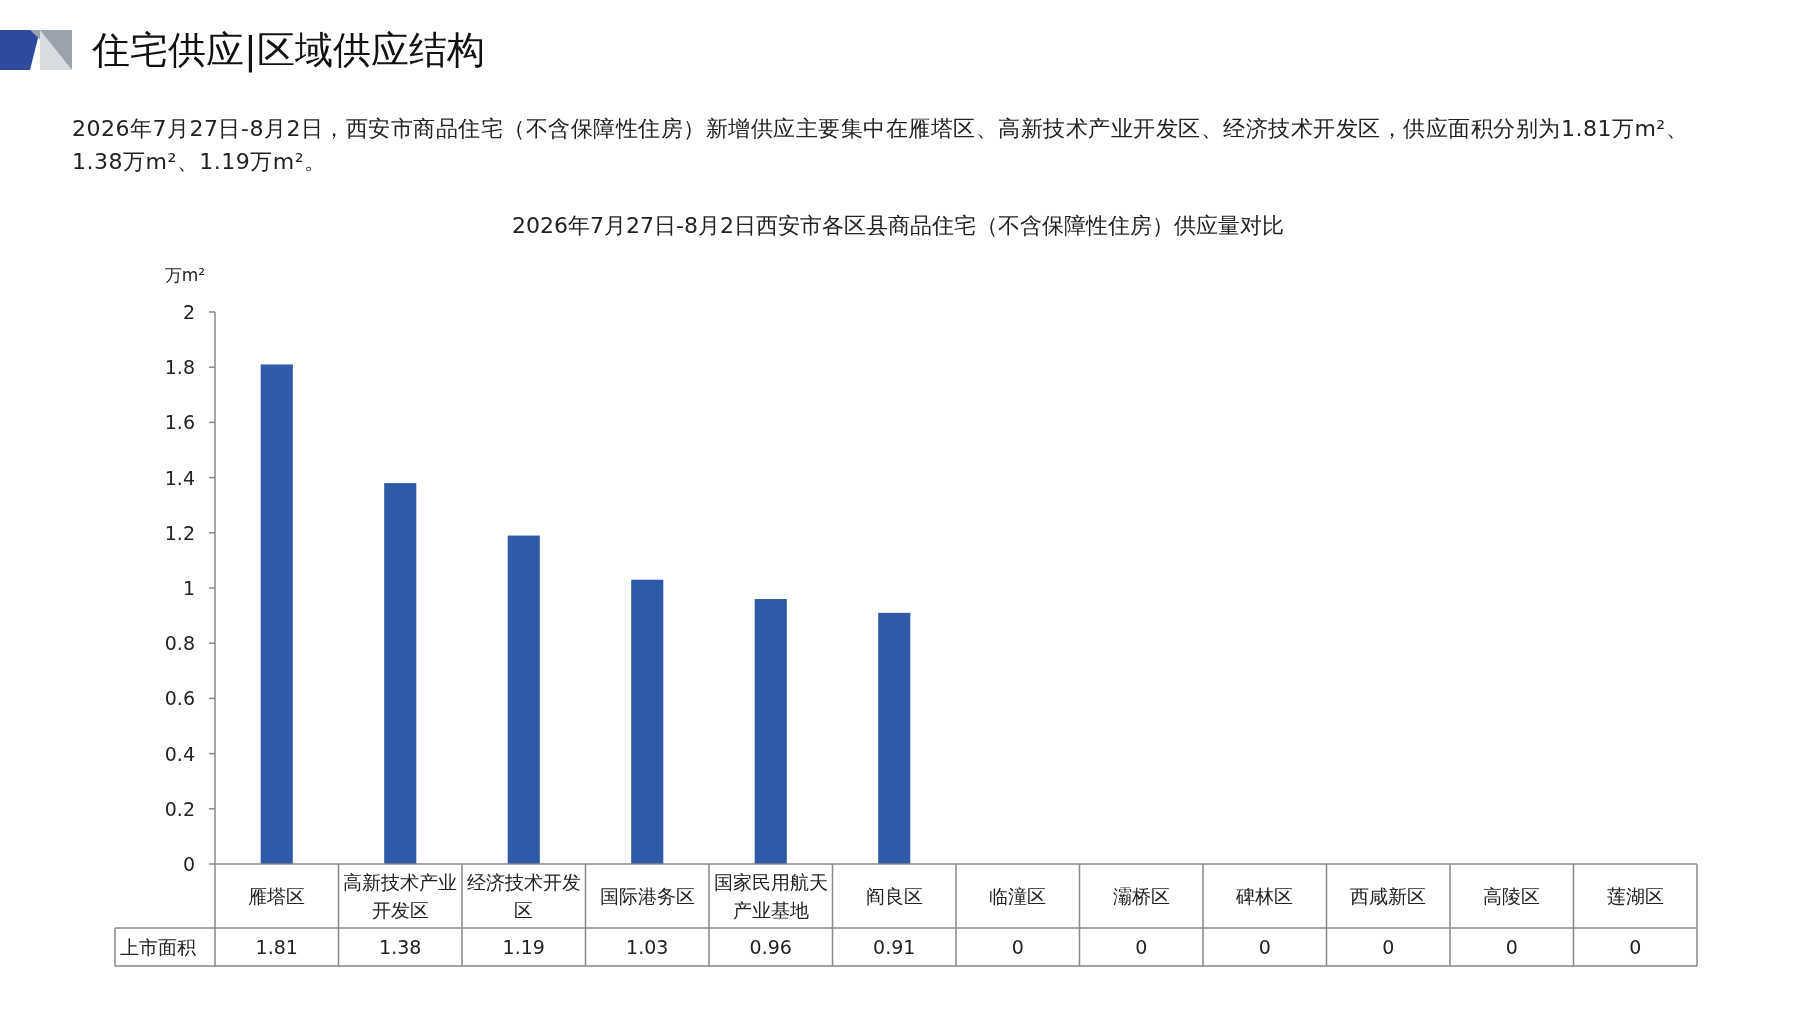  I want to click on y-tick-label: 1.2, so click(179, 532).